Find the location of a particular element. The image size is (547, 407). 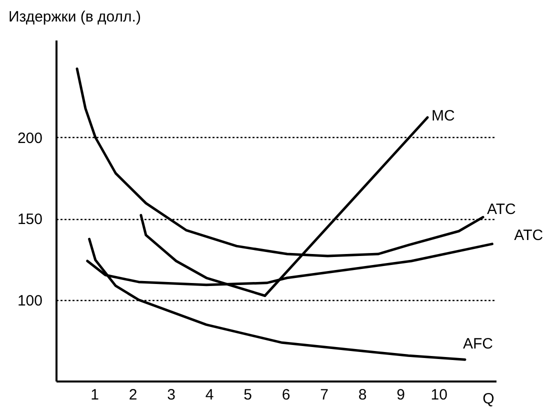

x-tick-label: 1 is located at coordinates (94, 395).